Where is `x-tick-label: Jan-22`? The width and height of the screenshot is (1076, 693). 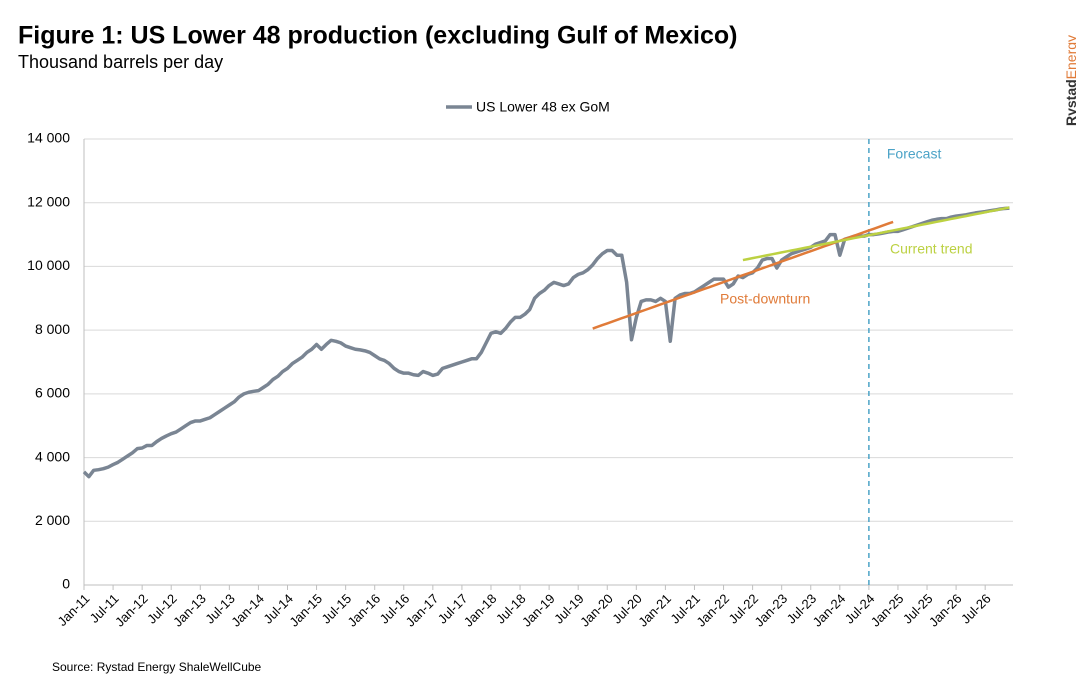
x-tick-label: Jan-22 is located at coordinates (712, 610).